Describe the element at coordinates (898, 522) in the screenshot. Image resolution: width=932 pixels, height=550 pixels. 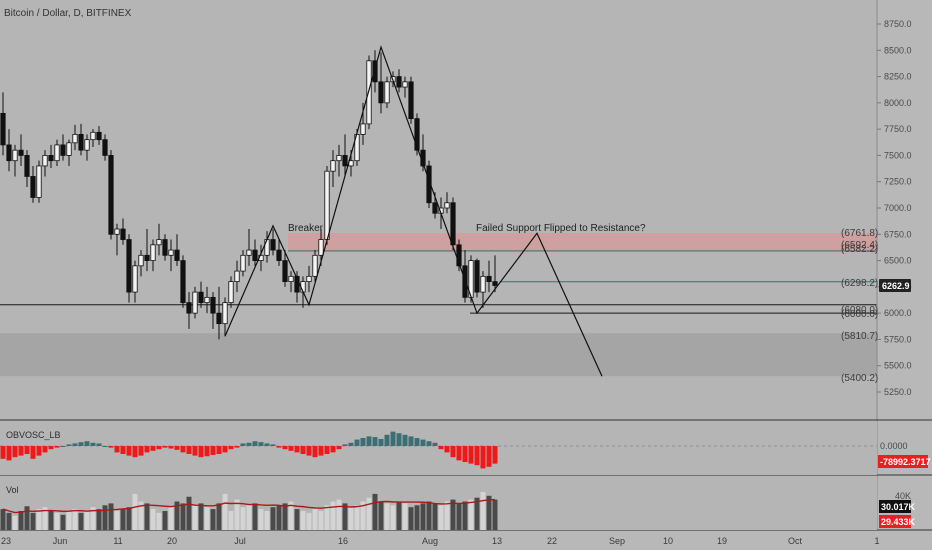
I see `volume-current-label: 29.433K` at that location.